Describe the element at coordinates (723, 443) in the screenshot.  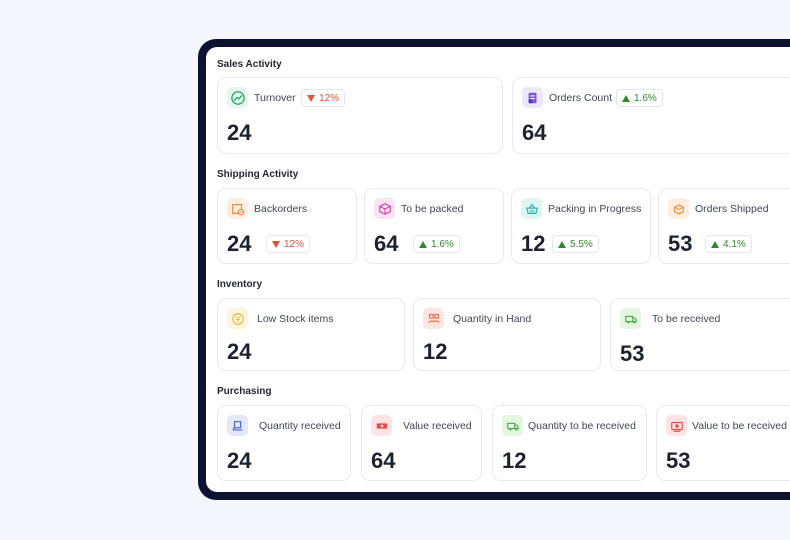
I see `card-value-to-be-received: Value to be received 53` at that location.